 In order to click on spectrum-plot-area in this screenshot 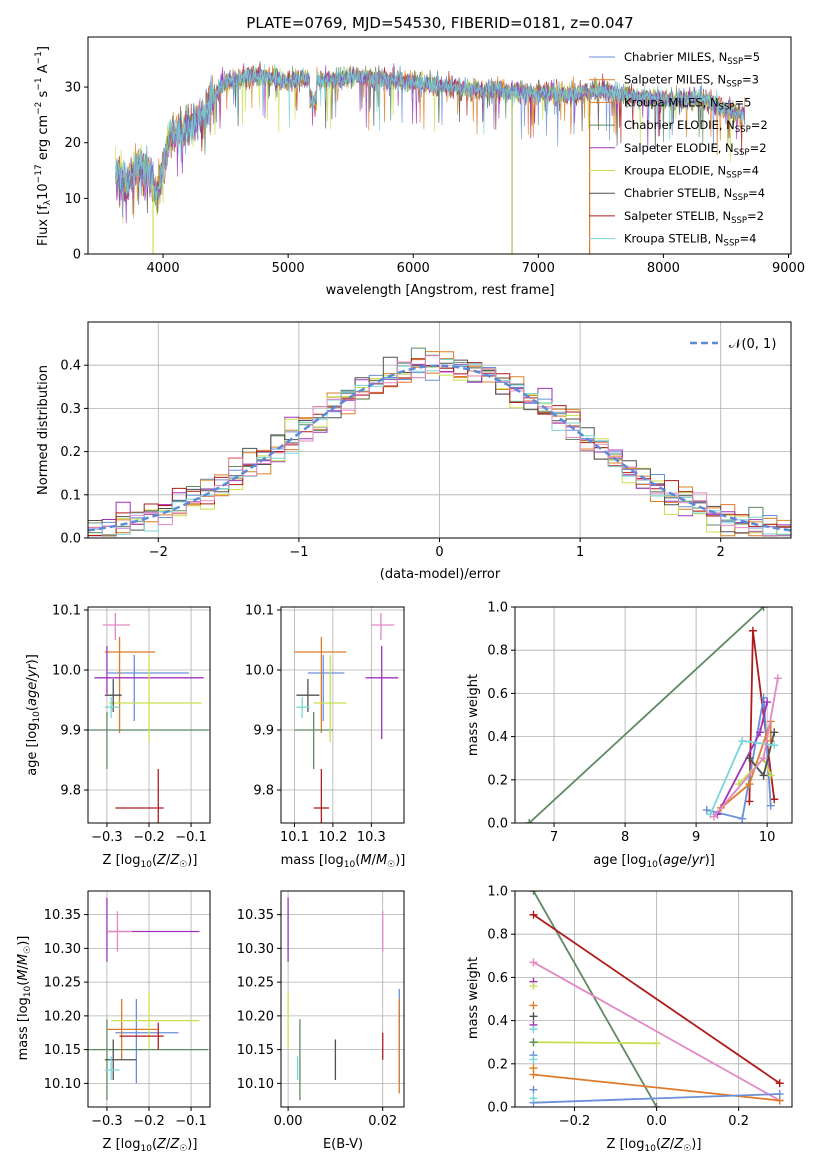, I will do `click(430, 157)`.